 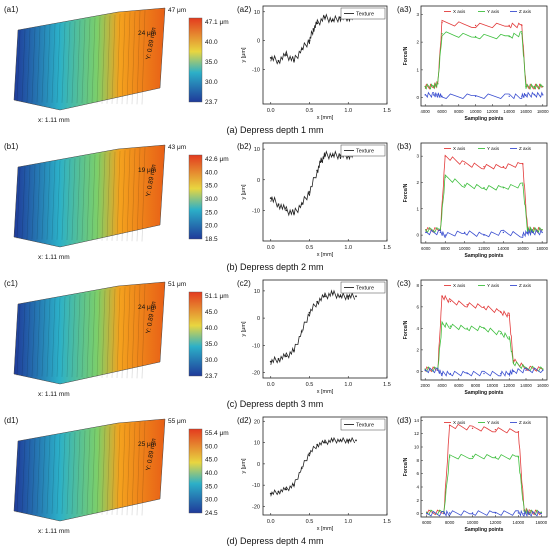 I want to click on x-tick-label: 16000, so click(x=543, y=385).